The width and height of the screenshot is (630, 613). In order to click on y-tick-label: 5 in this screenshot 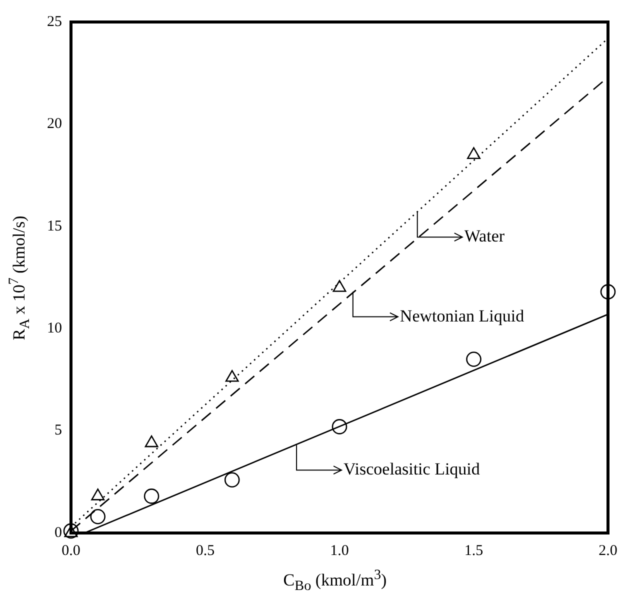, I will do `click(58, 430)`.